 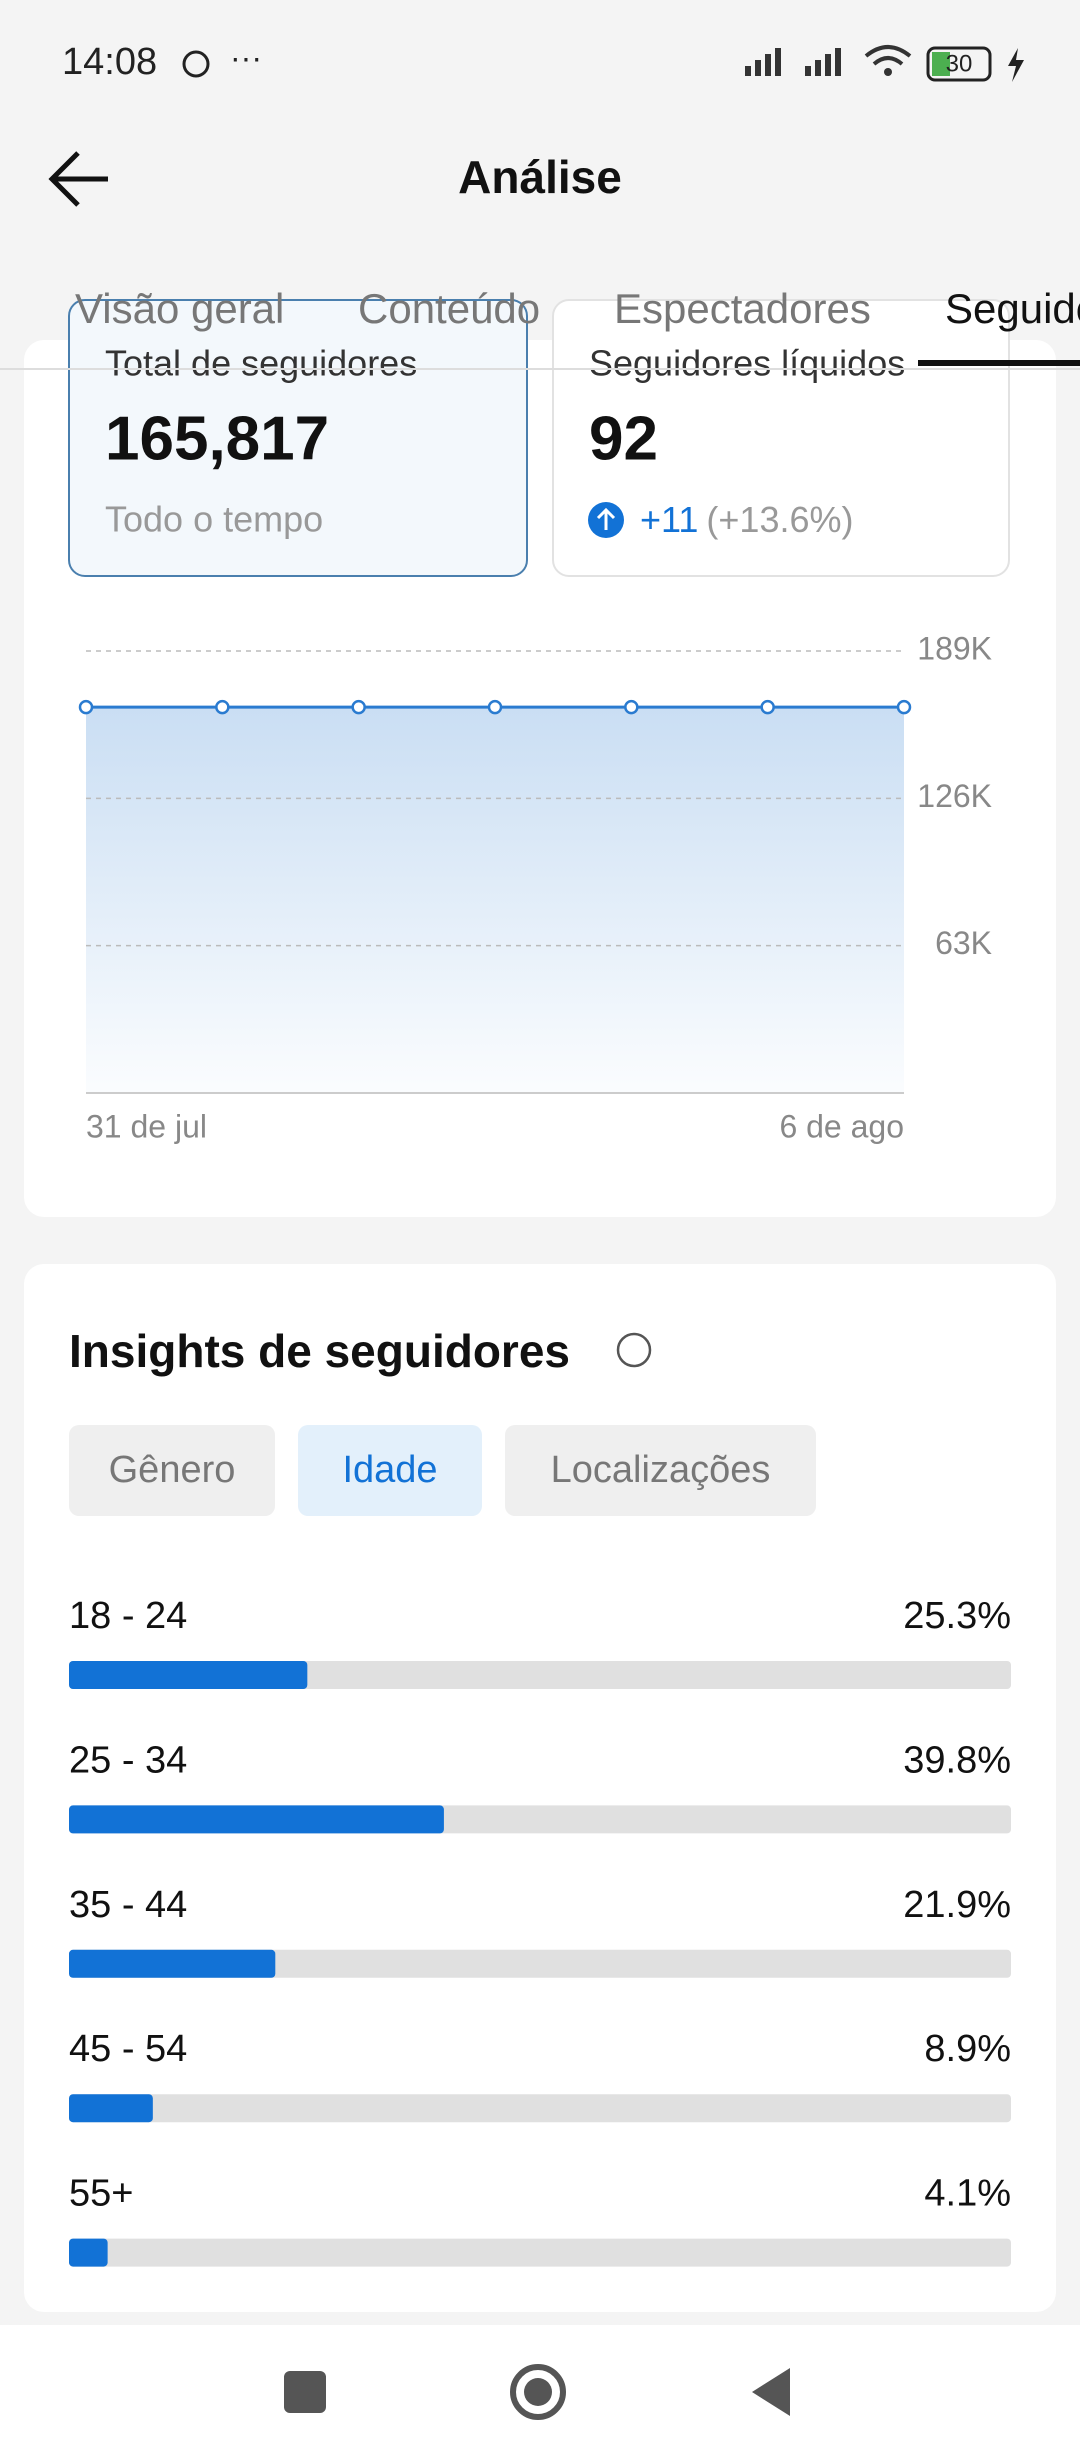 What do you see at coordinates (623, 438) in the screenshot?
I see `card-value: 92` at bounding box center [623, 438].